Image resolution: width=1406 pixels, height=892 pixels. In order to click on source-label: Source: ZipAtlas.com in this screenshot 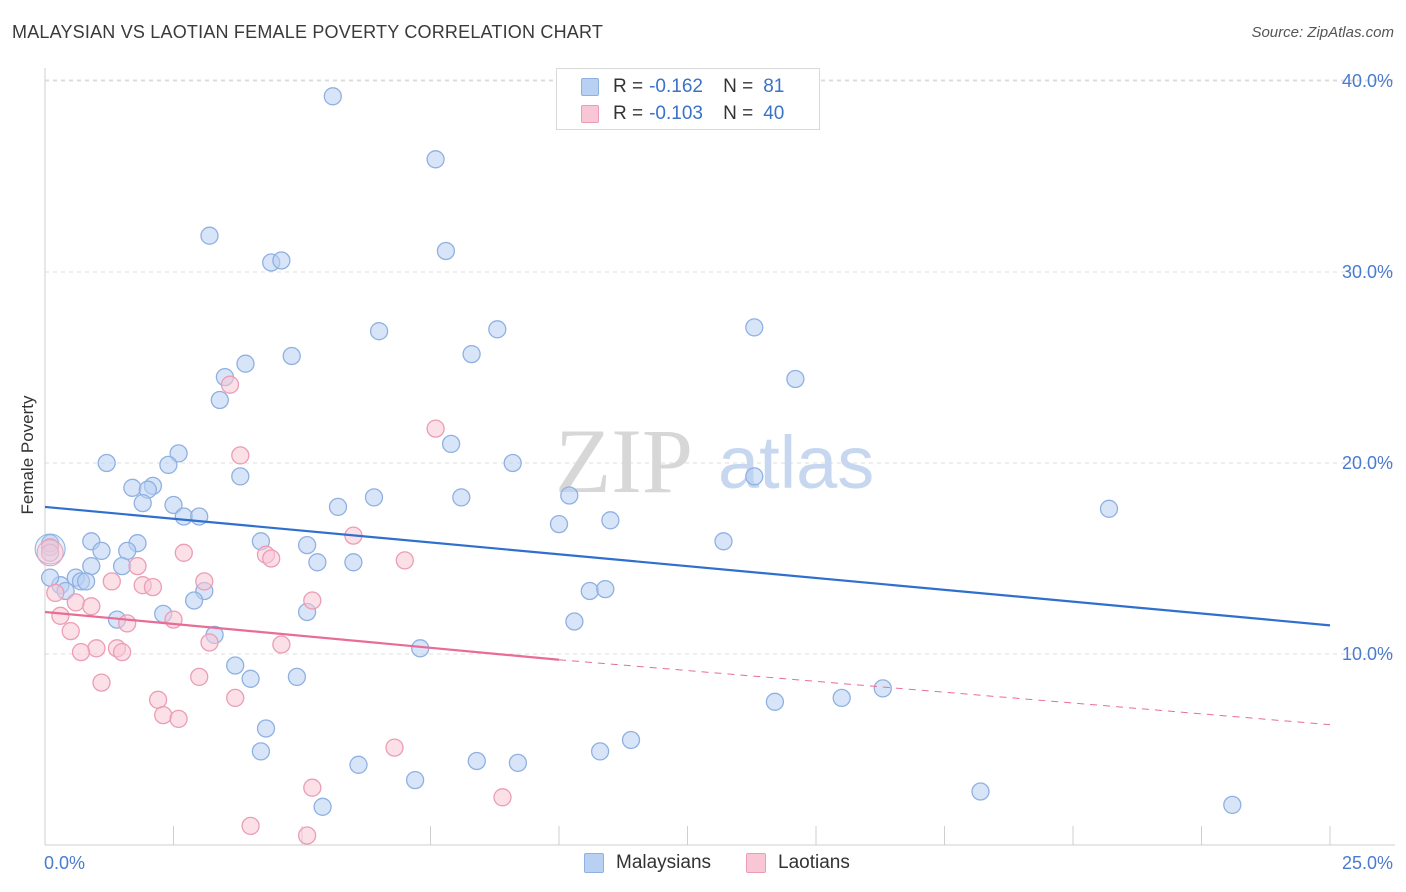, I will do `click(1322, 32)`.